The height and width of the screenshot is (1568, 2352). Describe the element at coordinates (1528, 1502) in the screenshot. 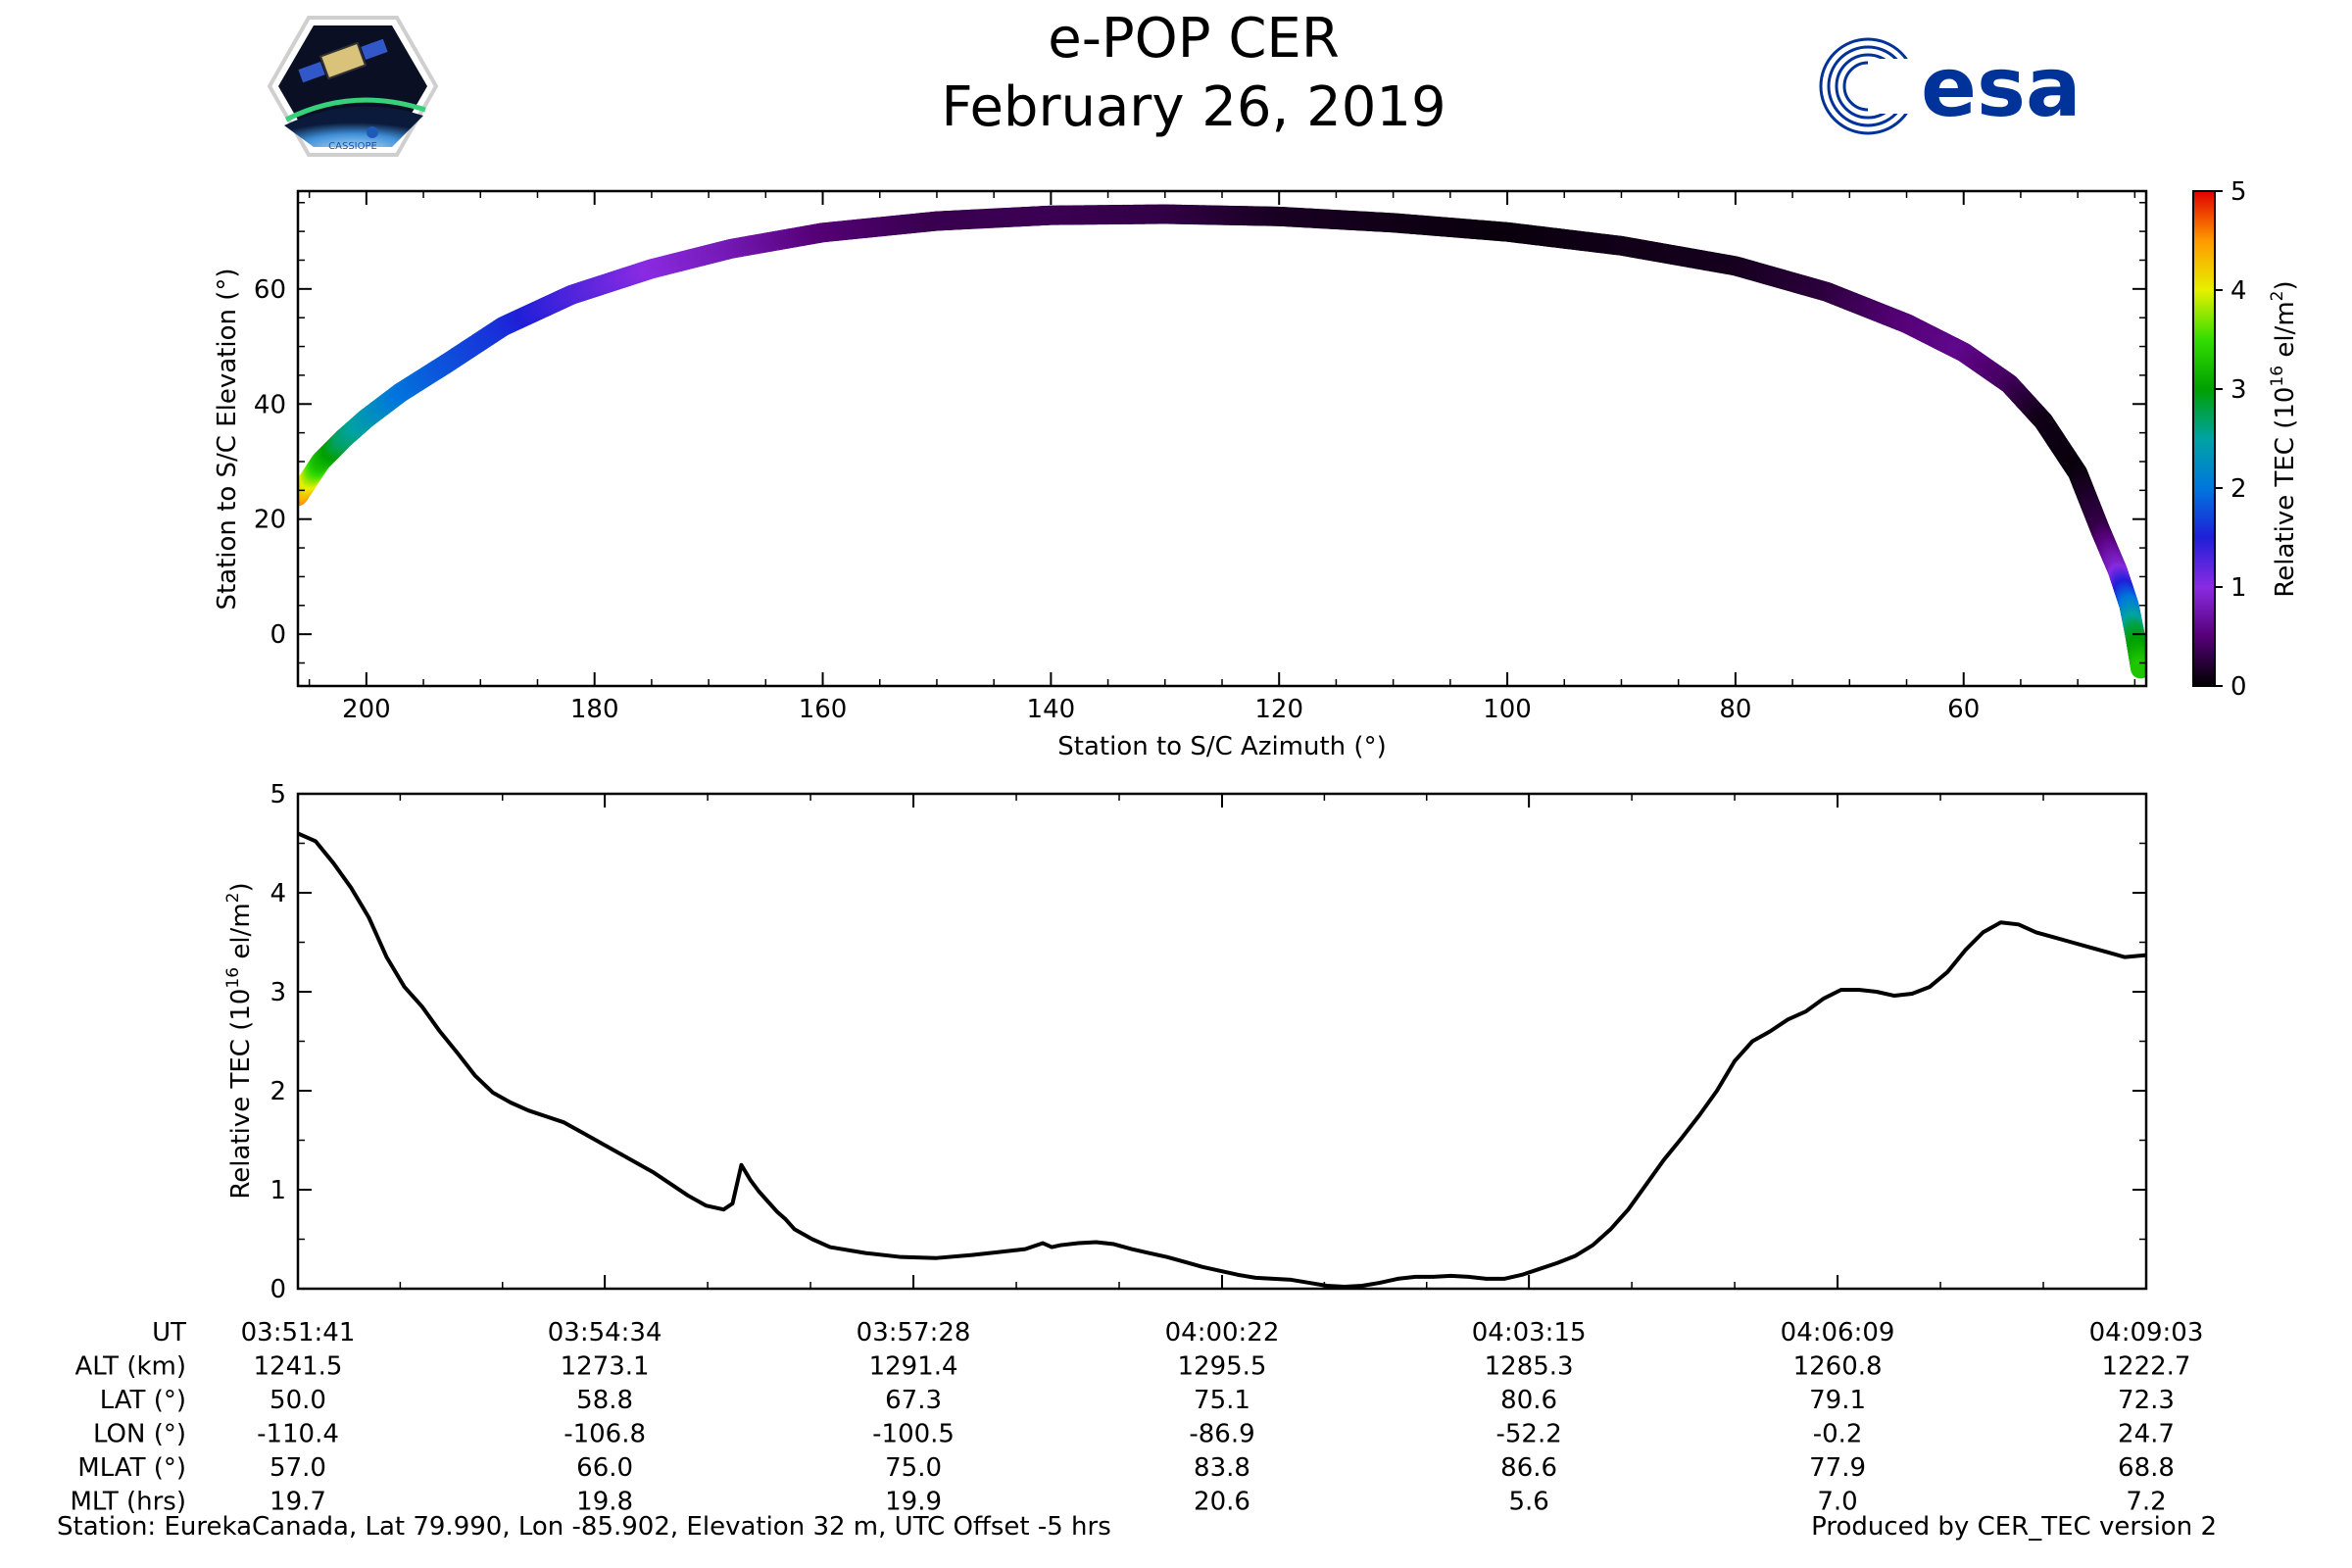

I see `ephemeris-value: 5.6` at that location.